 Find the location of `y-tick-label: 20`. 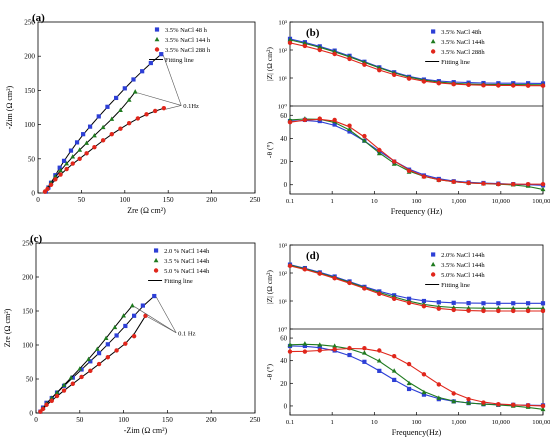

y-tick-label: 20 is located at coordinates (283, 162).